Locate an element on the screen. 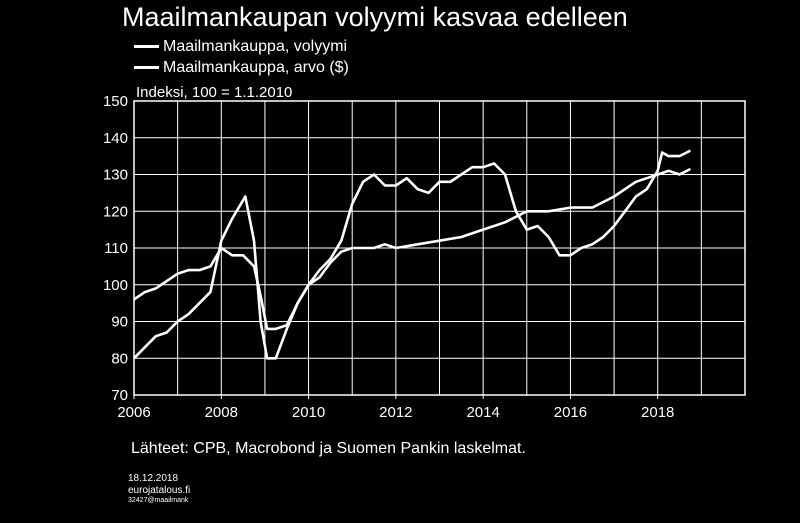  legend-label-arvo: Maailmankauppa, arvo ($) is located at coordinates (256, 67).